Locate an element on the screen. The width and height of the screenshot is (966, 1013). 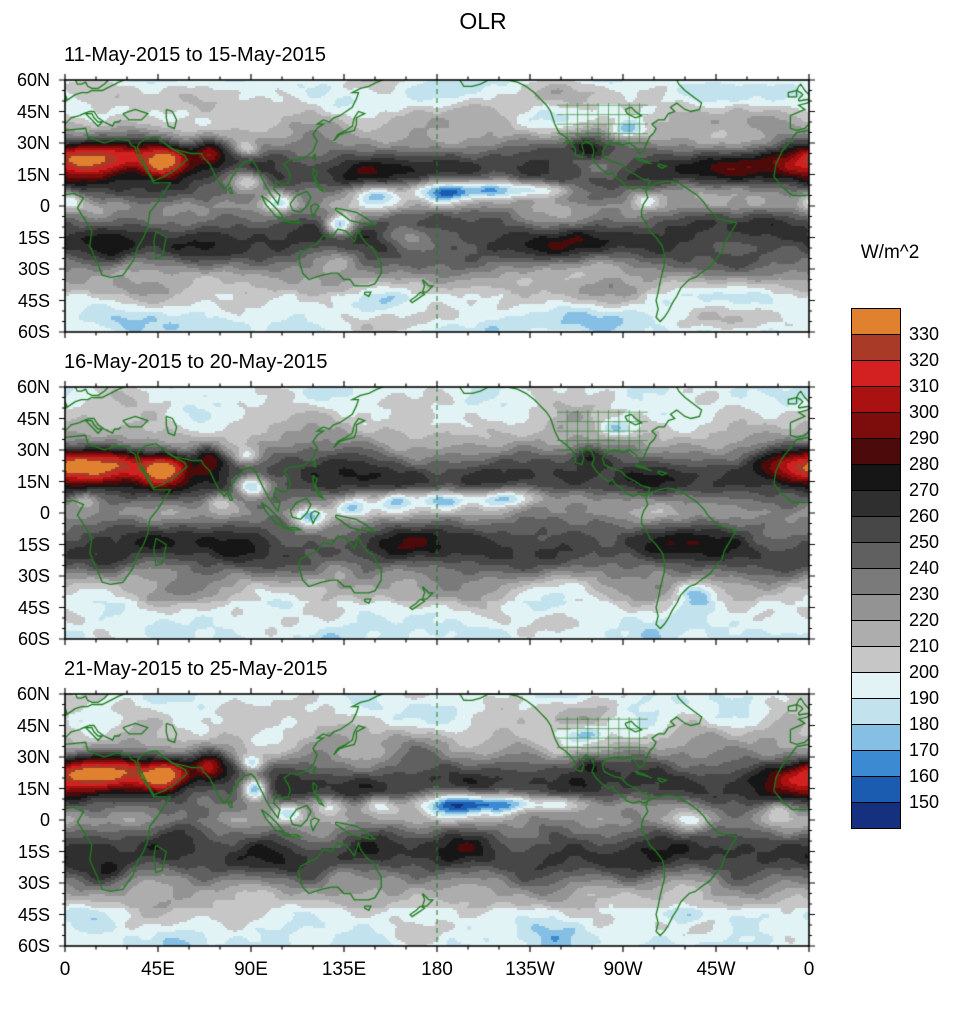
chart-title: OLR is located at coordinates (483, 21).